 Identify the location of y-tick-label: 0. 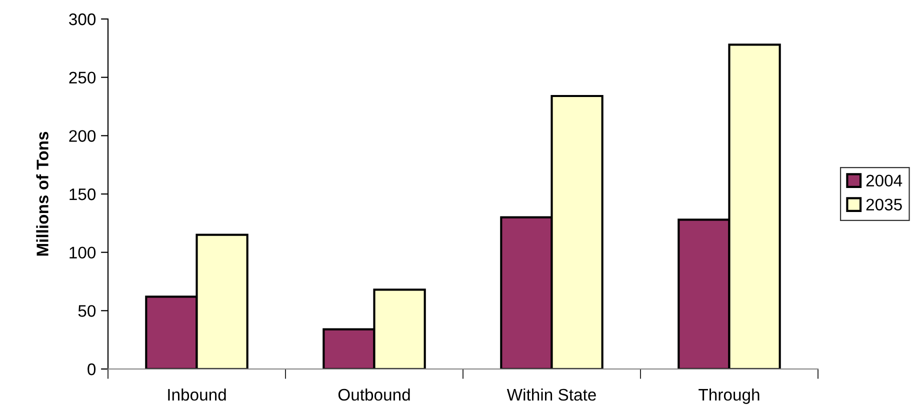
(92, 369).